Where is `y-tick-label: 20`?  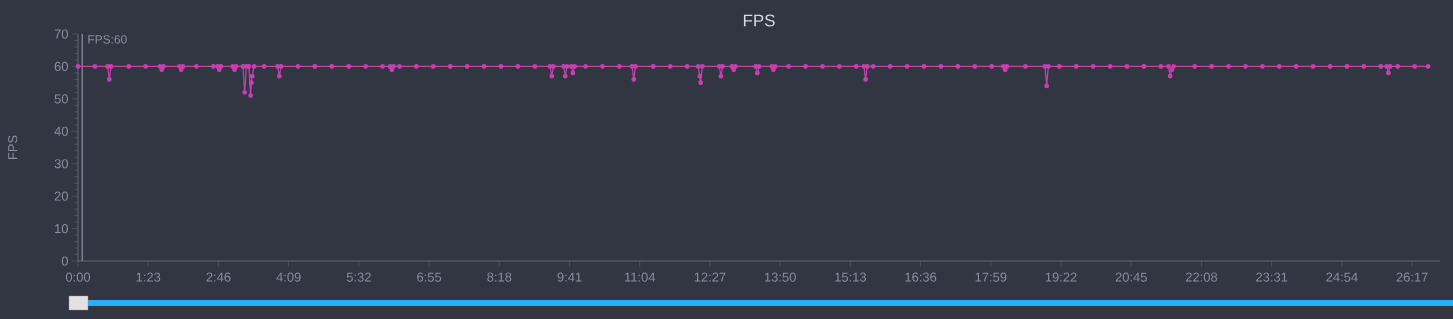 y-tick-label: 20 is located at coordinates (61, 196).